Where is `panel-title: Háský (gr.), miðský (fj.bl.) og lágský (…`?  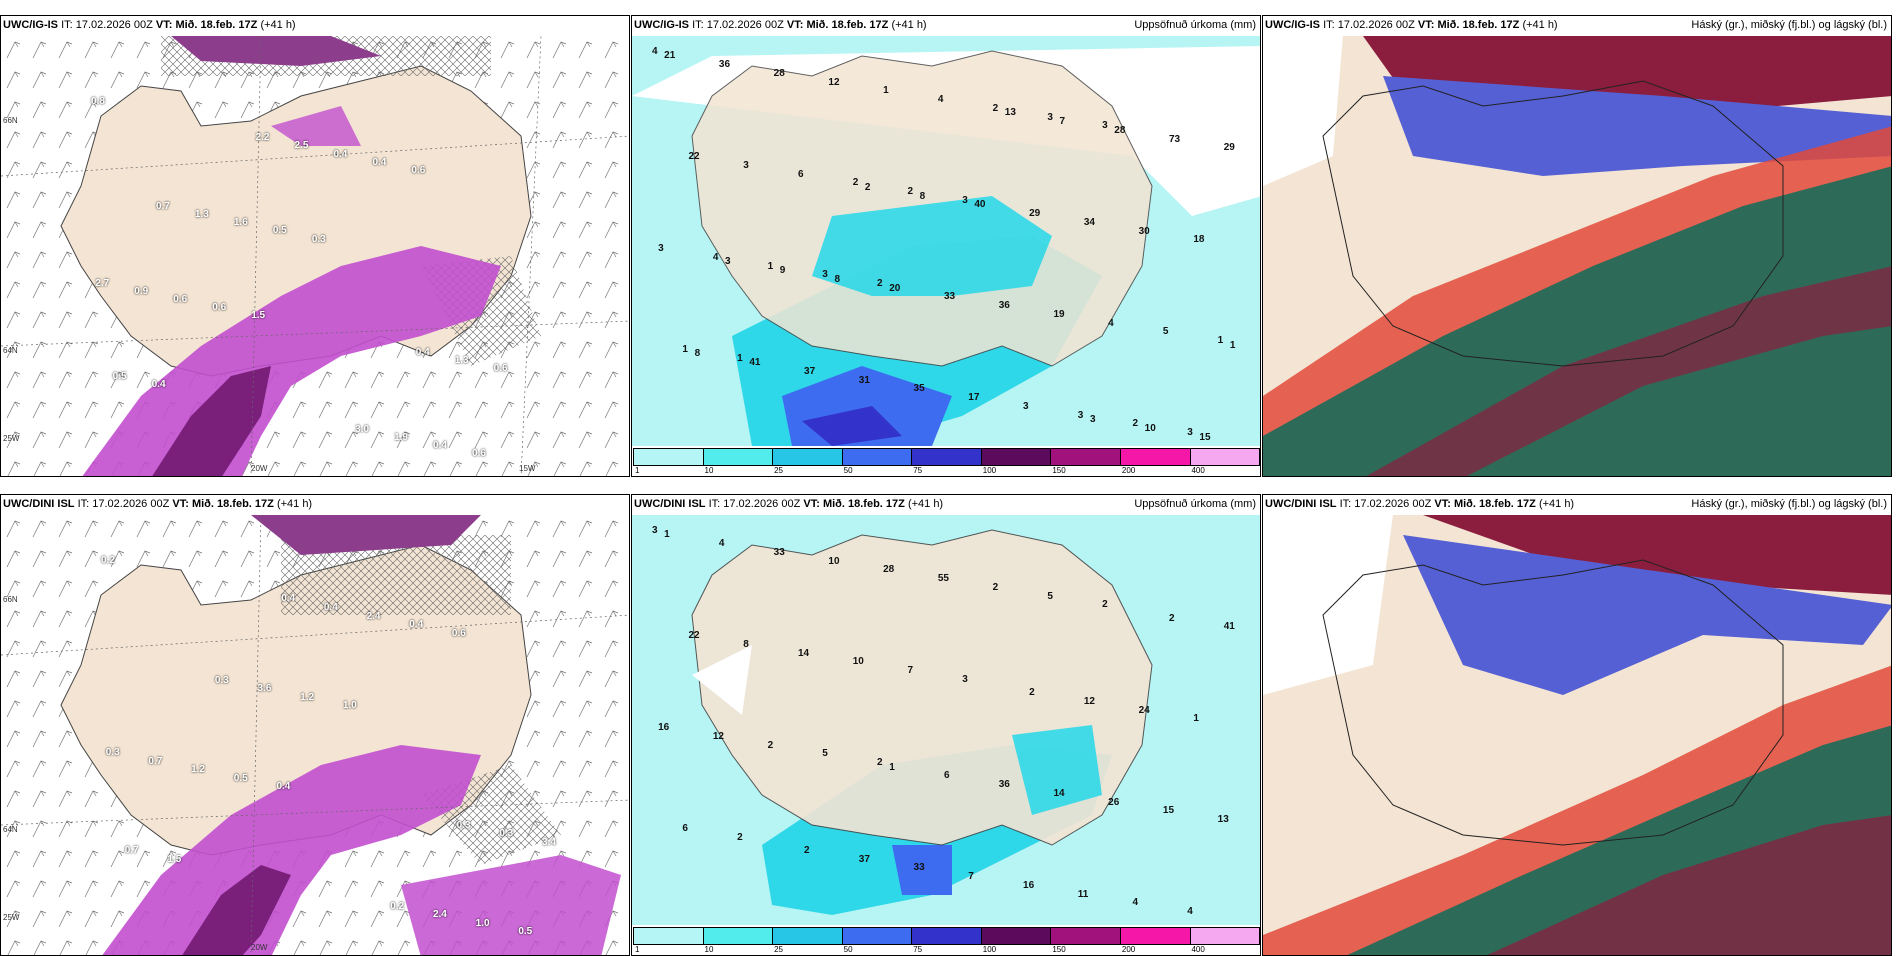
panel-title: Háský (gr.), miðský (fj.bl.) og lágský (… is located at coordinates (1789, 504).